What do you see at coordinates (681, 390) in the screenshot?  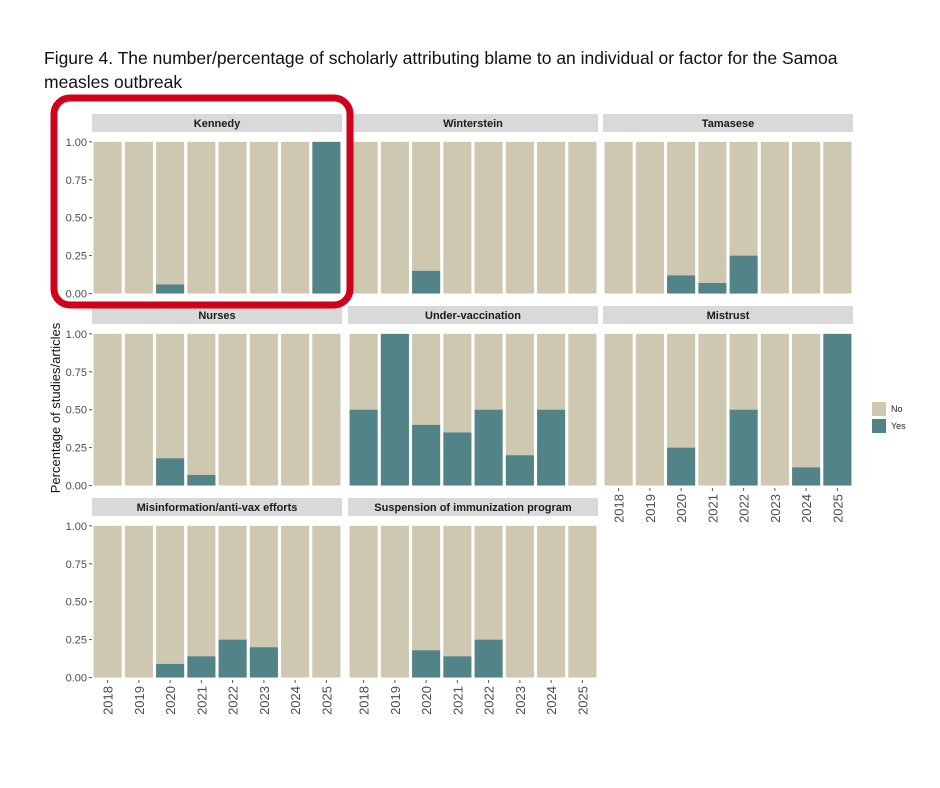 I see `bar-no-mistrust-2020` at bounding box center [681, 390].